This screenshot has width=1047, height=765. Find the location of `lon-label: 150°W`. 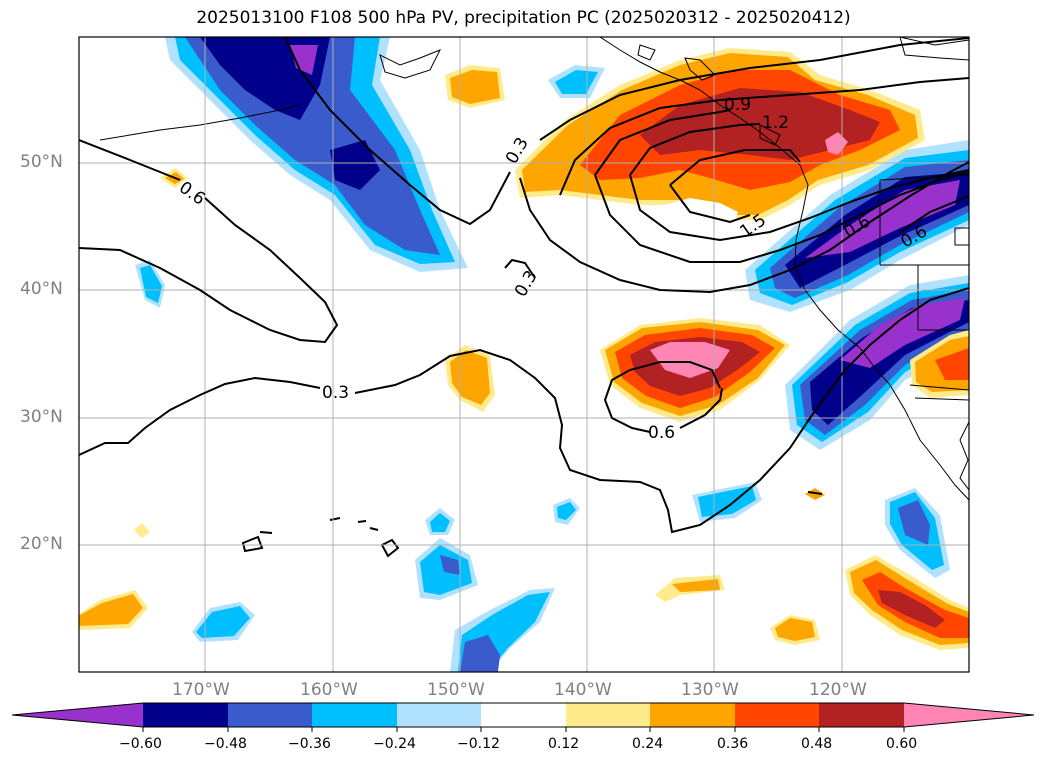

lon-label: 150°W is located at coordinates (456, 690).